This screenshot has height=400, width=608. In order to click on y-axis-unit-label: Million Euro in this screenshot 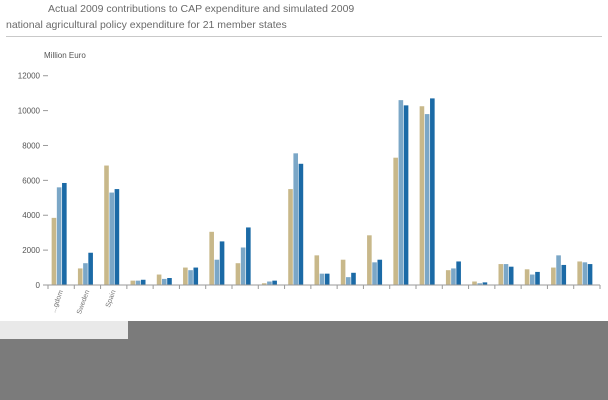, I will do `click(65, 55)`.